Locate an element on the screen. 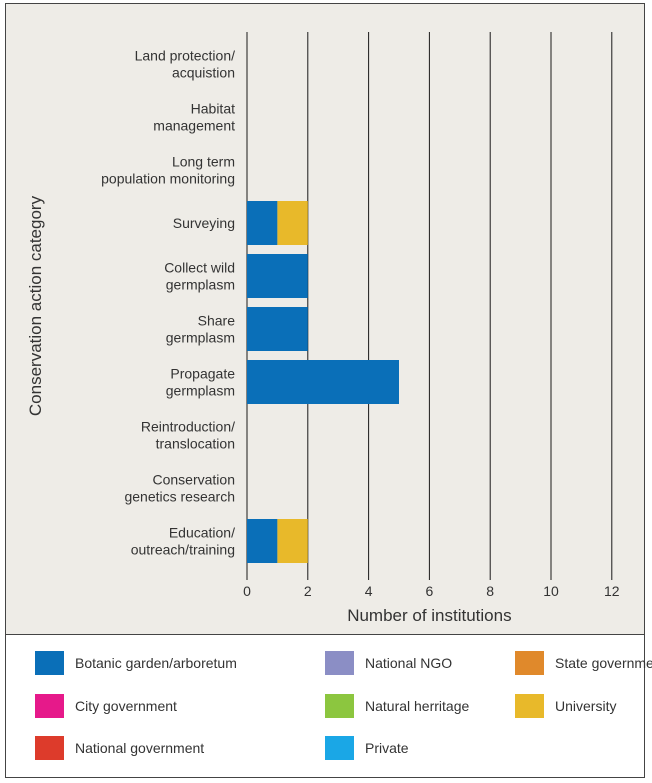 Image resolution: width=652 pixels, height=783 pixels. category-label-6: Propagate germplasm is located at coordinates (200, 382).